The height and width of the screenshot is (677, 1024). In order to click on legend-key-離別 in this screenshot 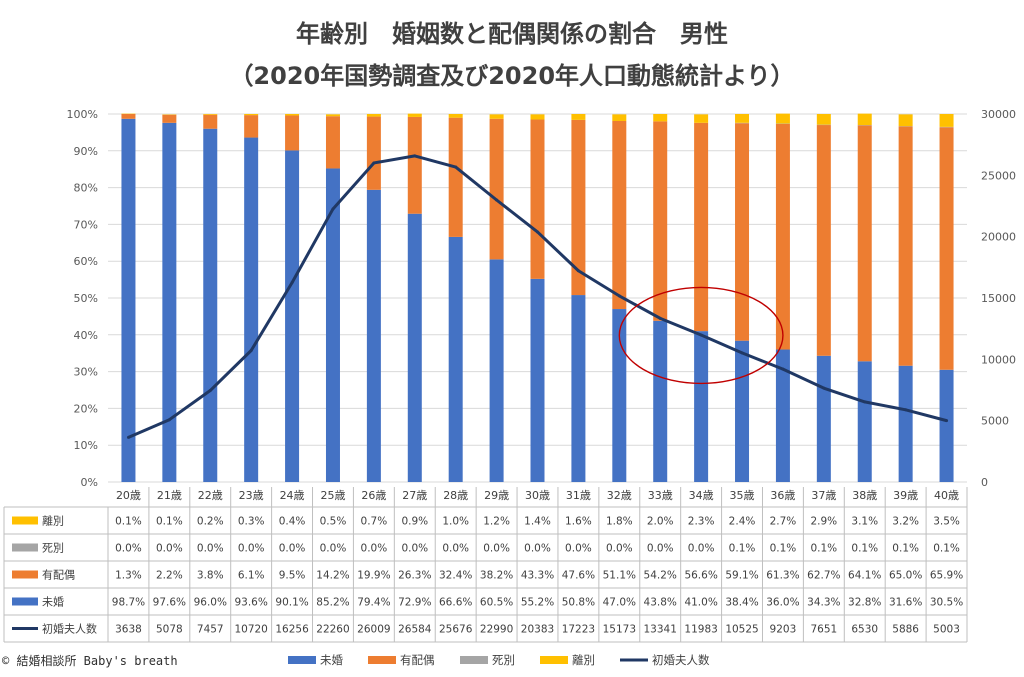, I will do `click(554, 660)`.